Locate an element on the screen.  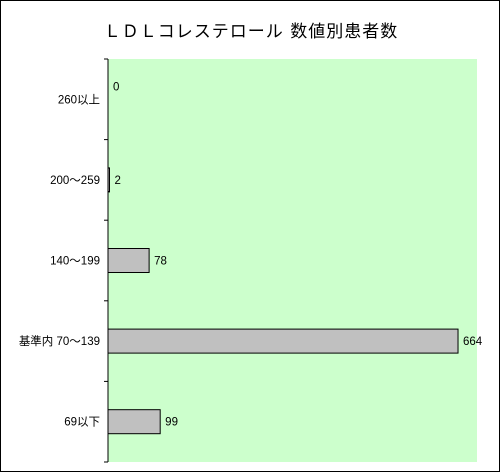
category-label: 69以下 is located at coordinates (82, 422).